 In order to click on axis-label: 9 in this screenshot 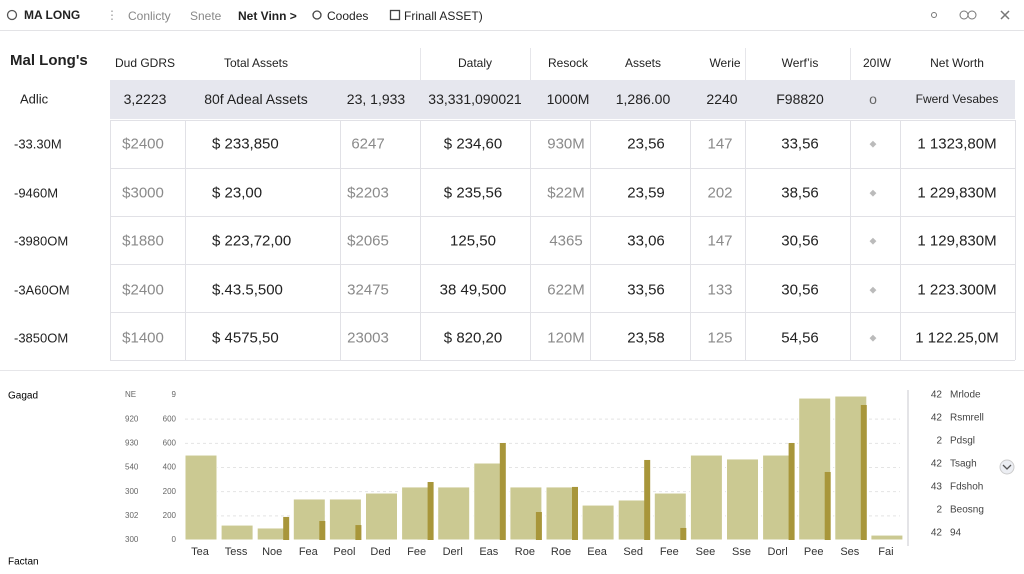, I will do `click(174, 394)`.